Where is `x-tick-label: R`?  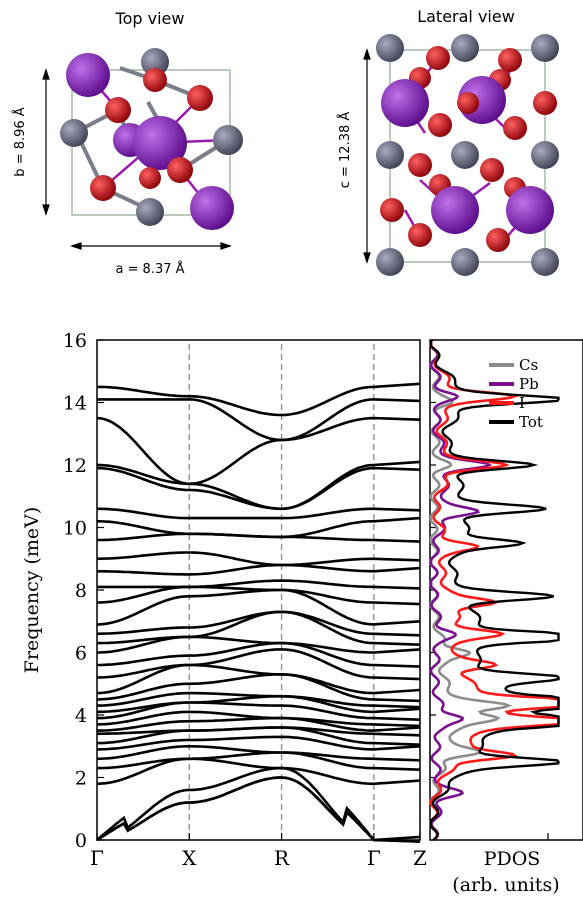 x-tick-label: R is located at coordinates (282, 858).